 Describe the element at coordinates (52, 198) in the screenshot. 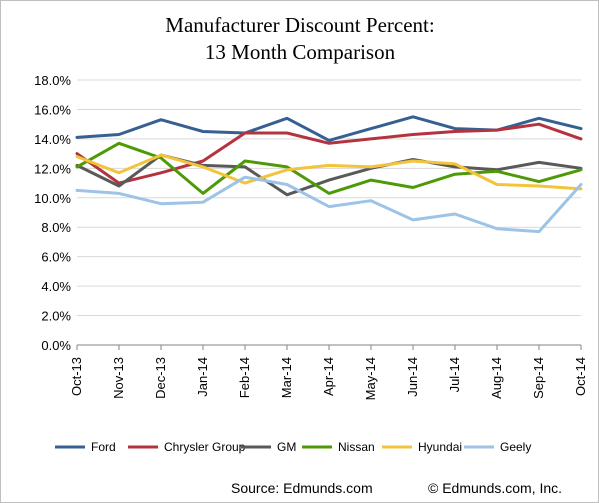

I see `y-tick-label: 10.0%` at that location.